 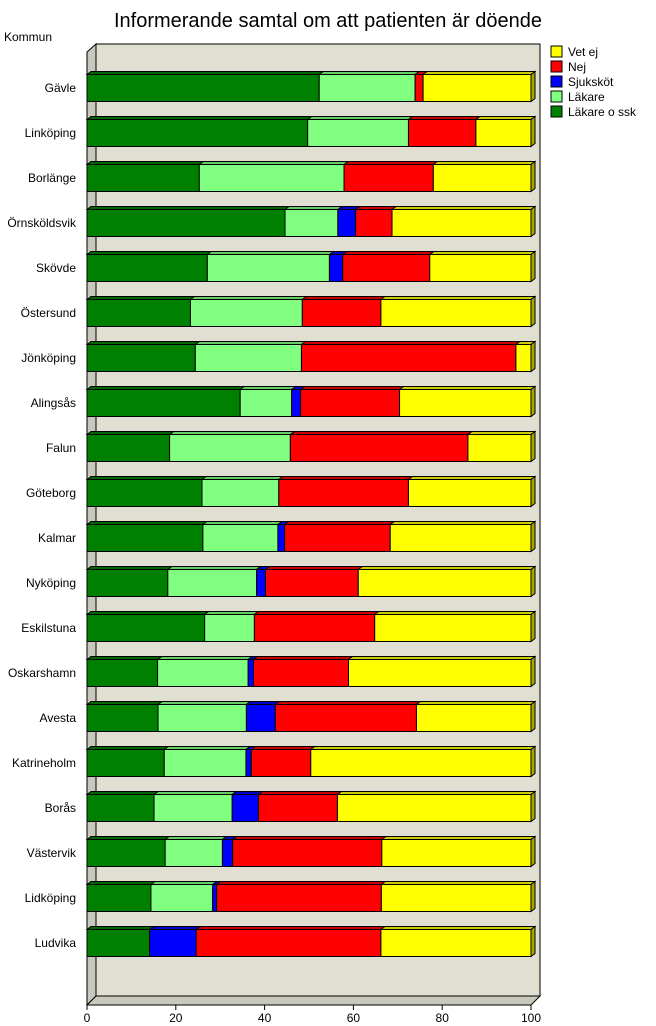 I want to click on bar-row-alingsas, so click(x=311, y=401).